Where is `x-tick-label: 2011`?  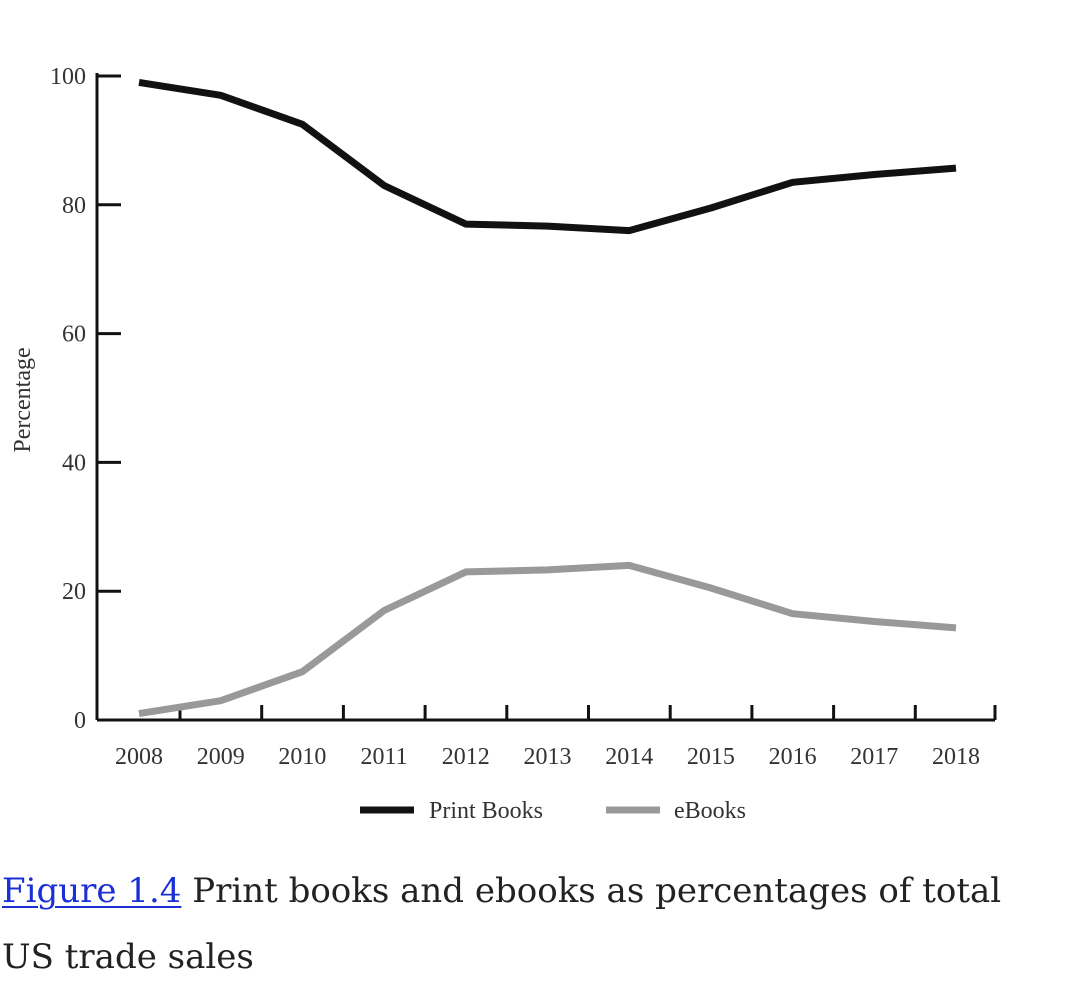
x-tick-label: 2011 is located at coordinates (384, 757).